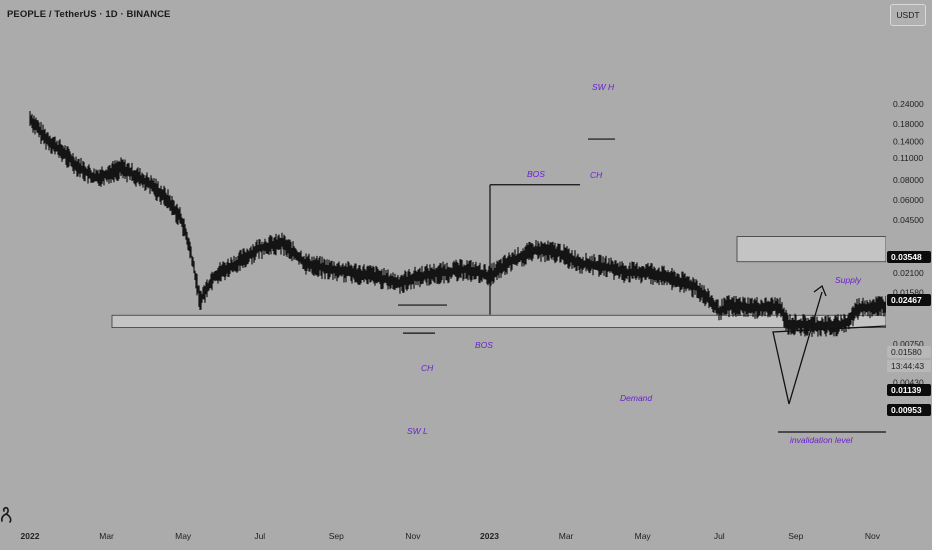  What do you see at coordinates (536, 174) in the screenshot?
I see `label-bos-2024: BOS` at bounding box center [536, 174].